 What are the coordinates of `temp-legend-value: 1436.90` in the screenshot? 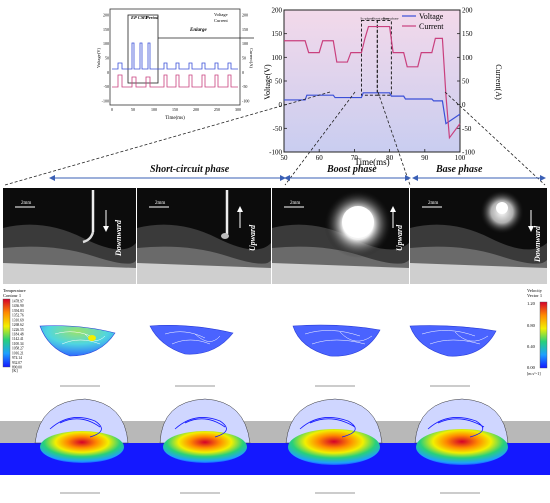 It's located at (18, 306).